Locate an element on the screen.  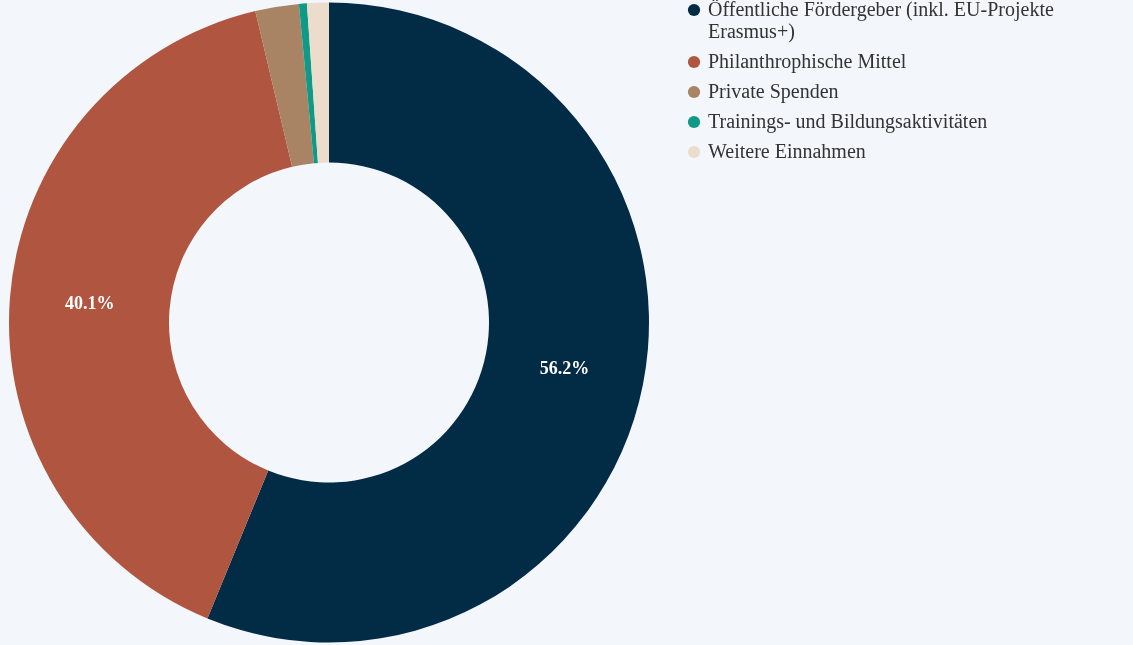
legend-label: Private Spenden is located at coordinates (773, 91).